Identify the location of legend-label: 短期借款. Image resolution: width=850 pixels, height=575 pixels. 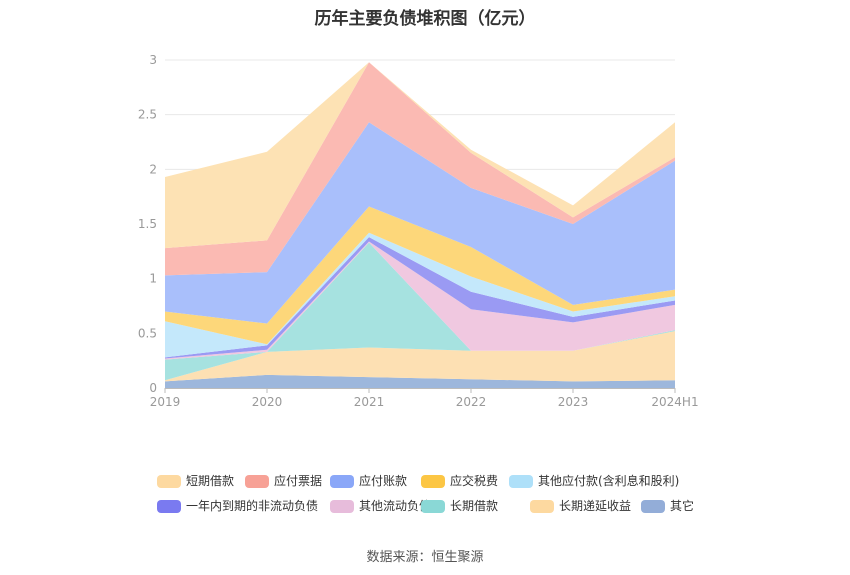
(210, 481).